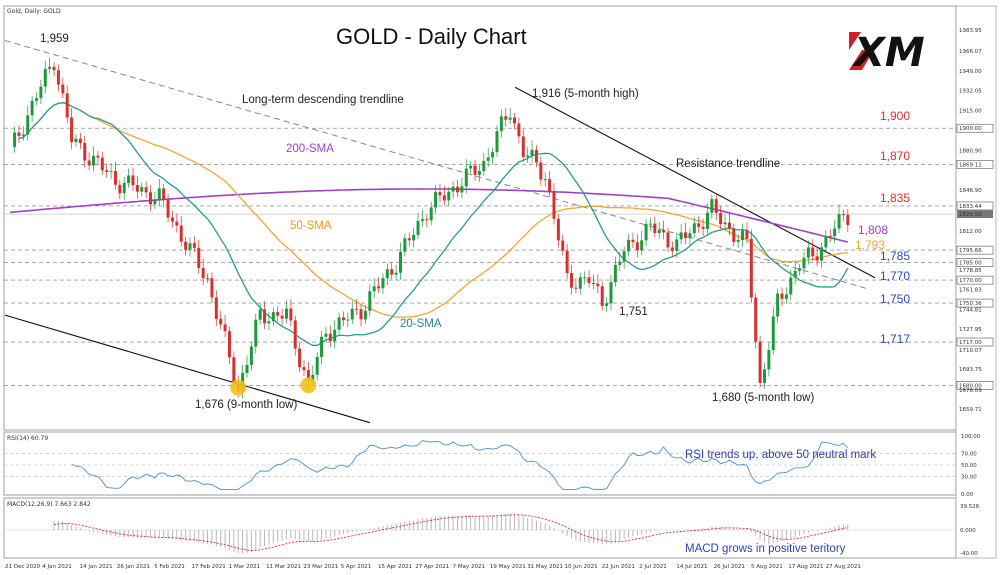 The image size is (1000, 575). I want to click on rsi-panel, so click(480, 463).